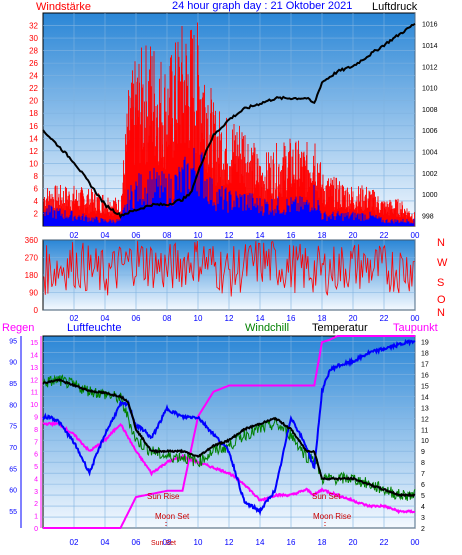 The image size is (462, 555). I want to click on x-tick-label: 22, so click(384, 318).